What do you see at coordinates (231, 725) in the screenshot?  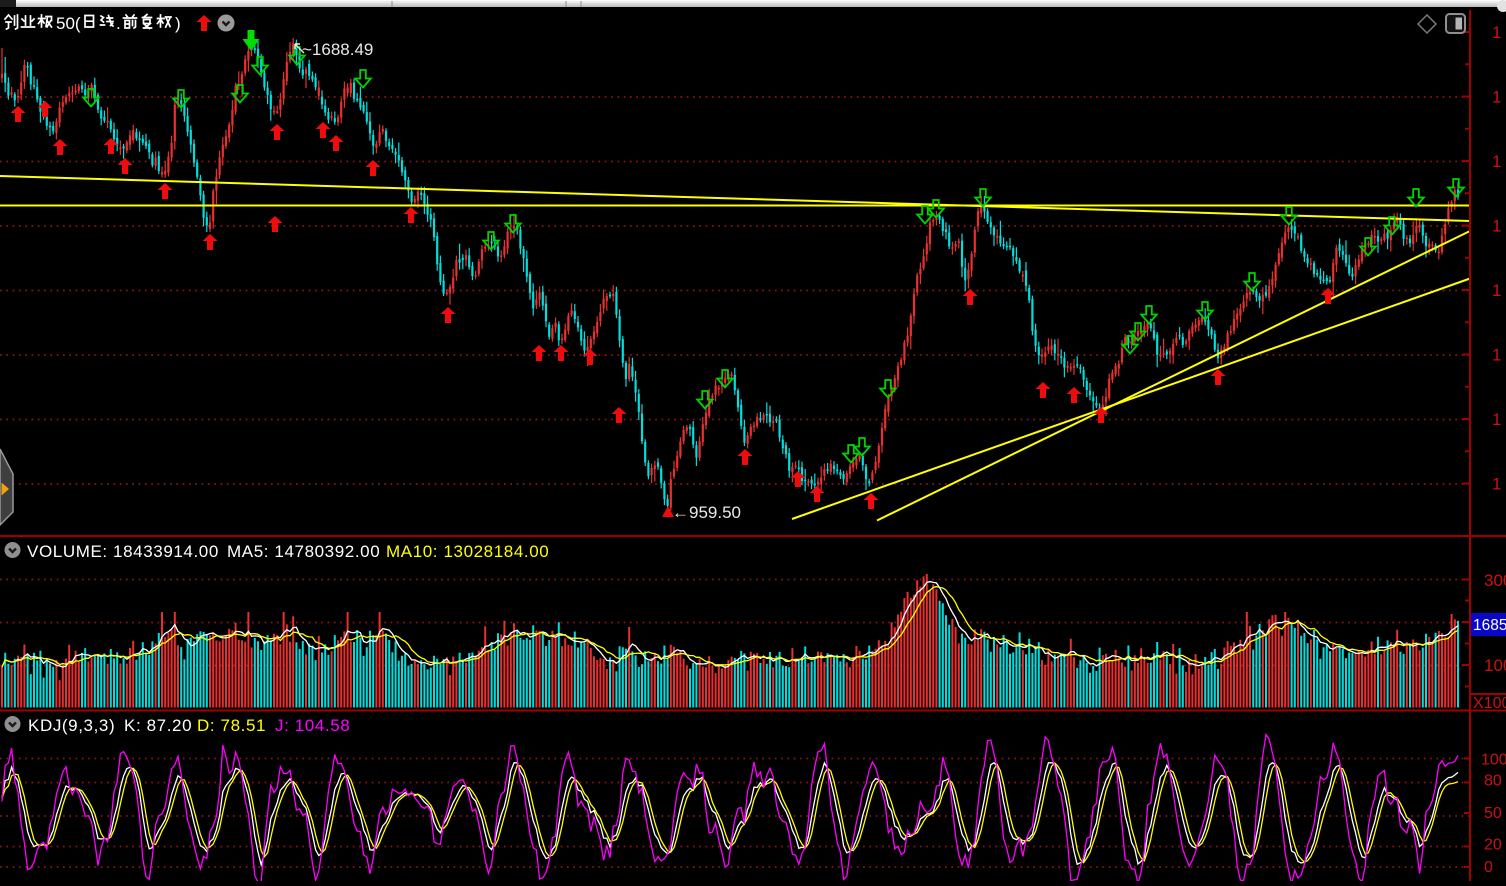 I see `svg-text: D: 78.51` at bounding box center [231, 725].